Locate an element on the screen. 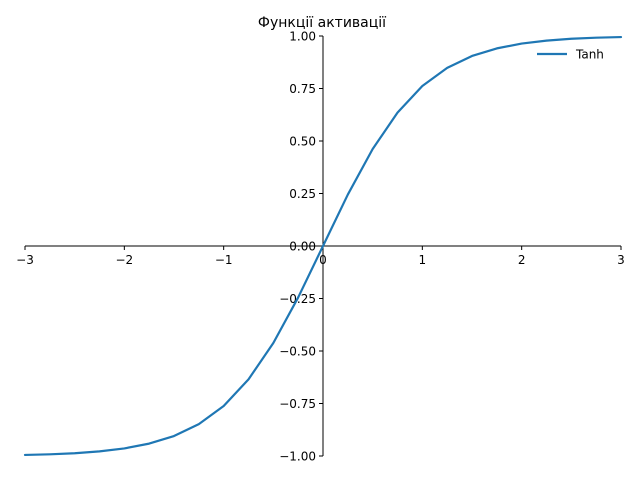 This screenshot has height=480, width=640. x-tick-label: −1 is located at coordinates (224, 260).